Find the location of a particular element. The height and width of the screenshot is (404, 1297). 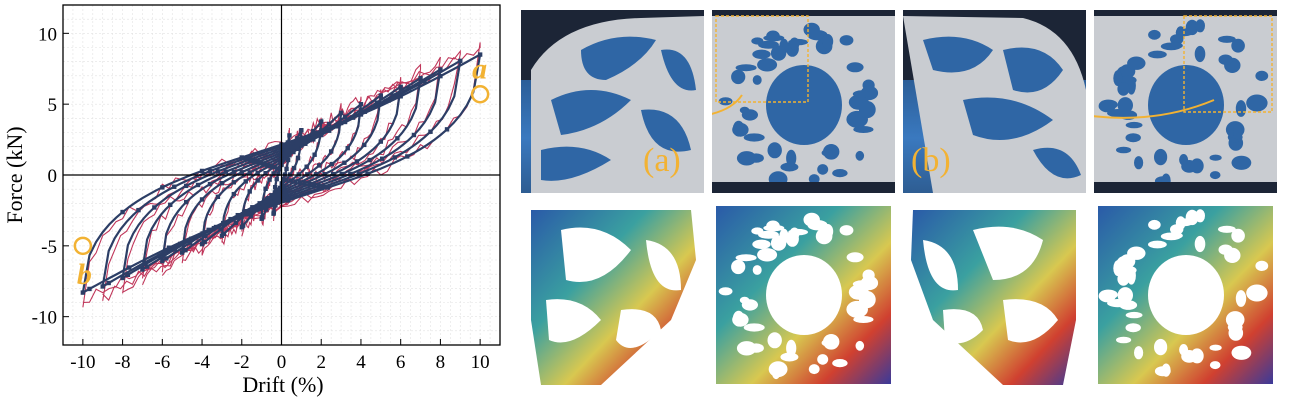

x-tick-label: 4 is located at coordinates (361, 362).